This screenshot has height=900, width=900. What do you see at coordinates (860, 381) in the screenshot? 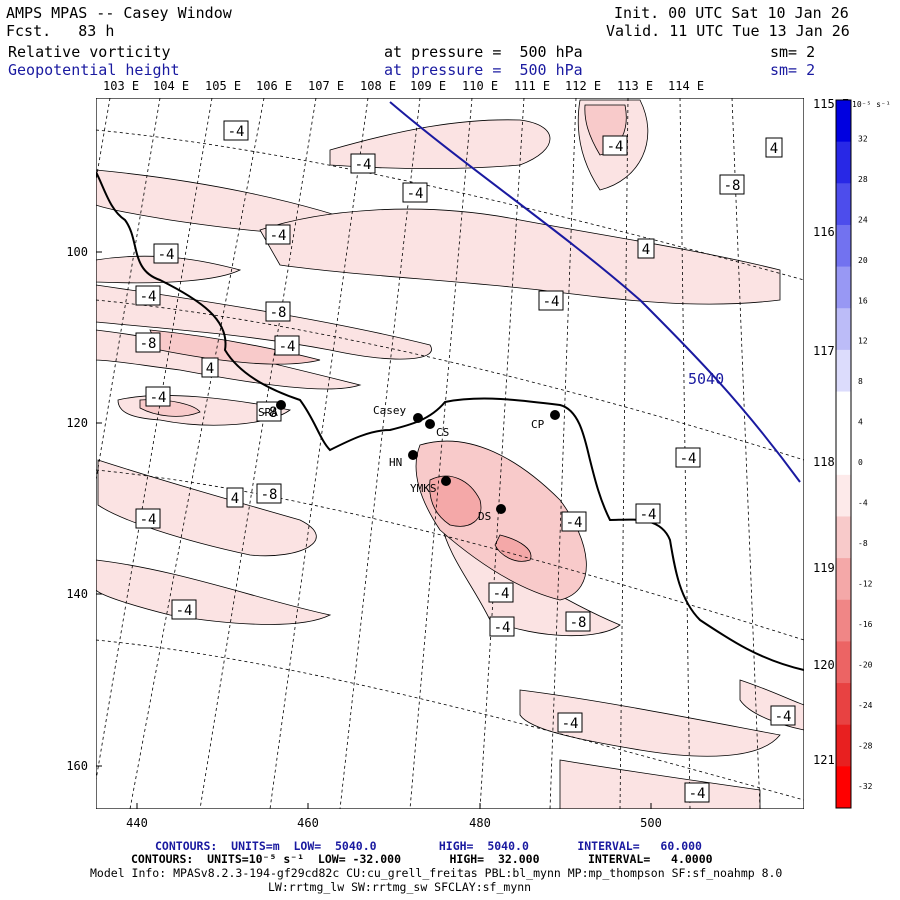
I see `colorbar-label: 8` at bounding box center [860, 381].